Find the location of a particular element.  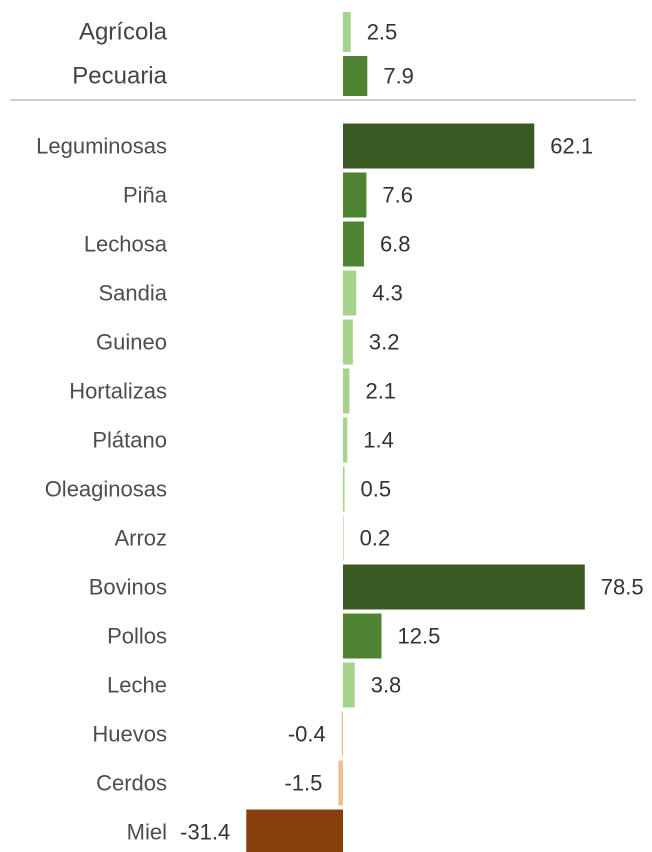

bar-miel is located at coordinates (294, 830).